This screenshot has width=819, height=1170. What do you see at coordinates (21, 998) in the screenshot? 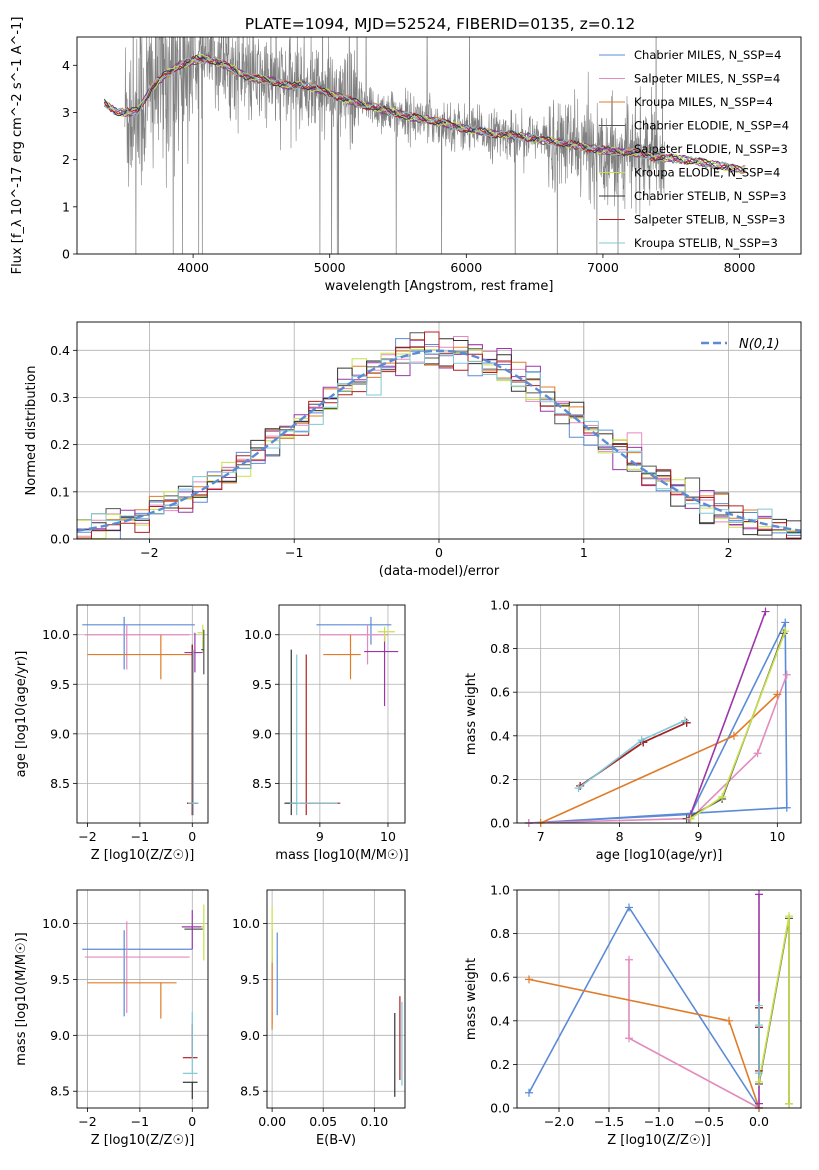
I see `y-axis-label: mass [log10(M/M☉)]` at bounding box center [21, 998].